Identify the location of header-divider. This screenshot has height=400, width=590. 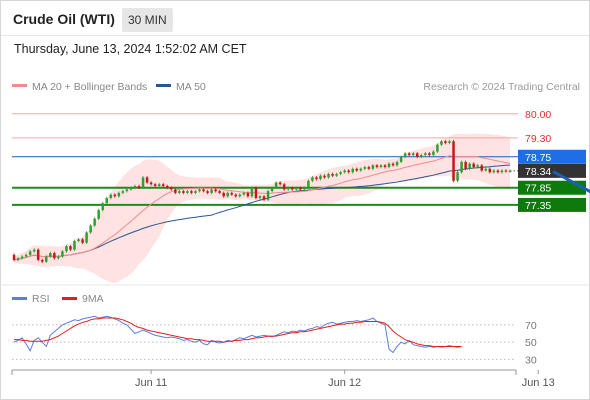
(295, 35).